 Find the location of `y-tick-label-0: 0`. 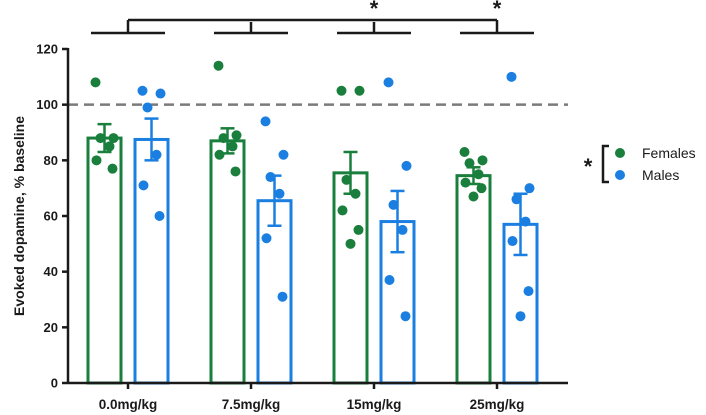

y-tick-label-0: 0 is located at coordinates (54, 383).